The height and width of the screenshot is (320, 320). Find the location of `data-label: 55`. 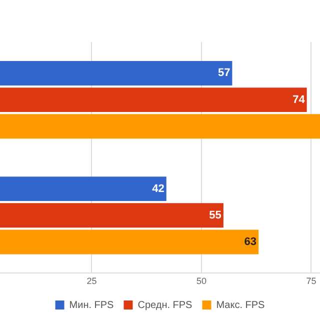

data-label: 55 is located at coordinates (215, 215).